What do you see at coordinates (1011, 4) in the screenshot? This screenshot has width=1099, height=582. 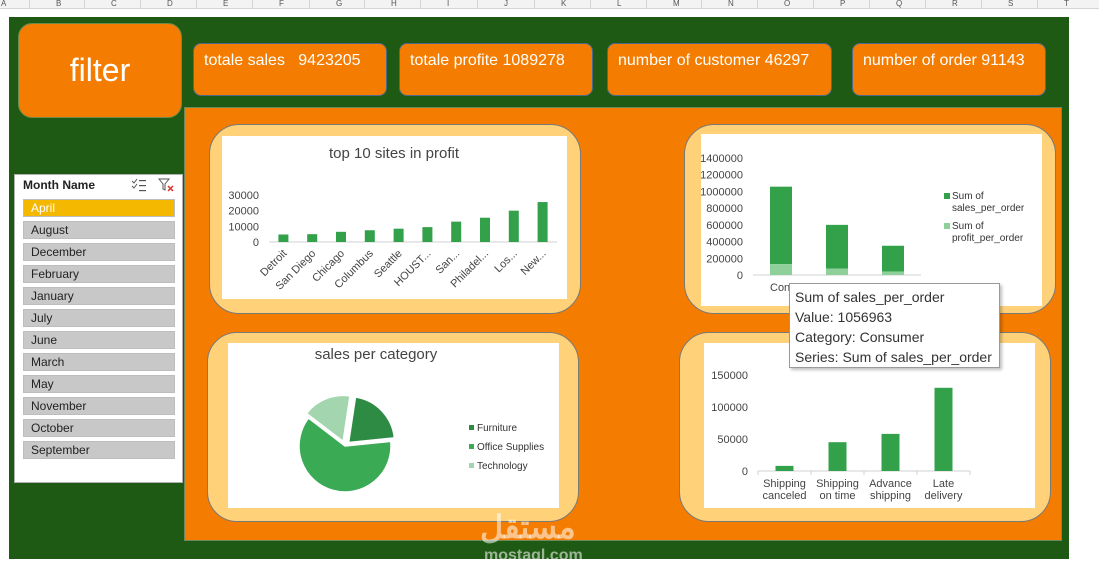 I see `column-letter: S` at bounding box center [1011, 4].